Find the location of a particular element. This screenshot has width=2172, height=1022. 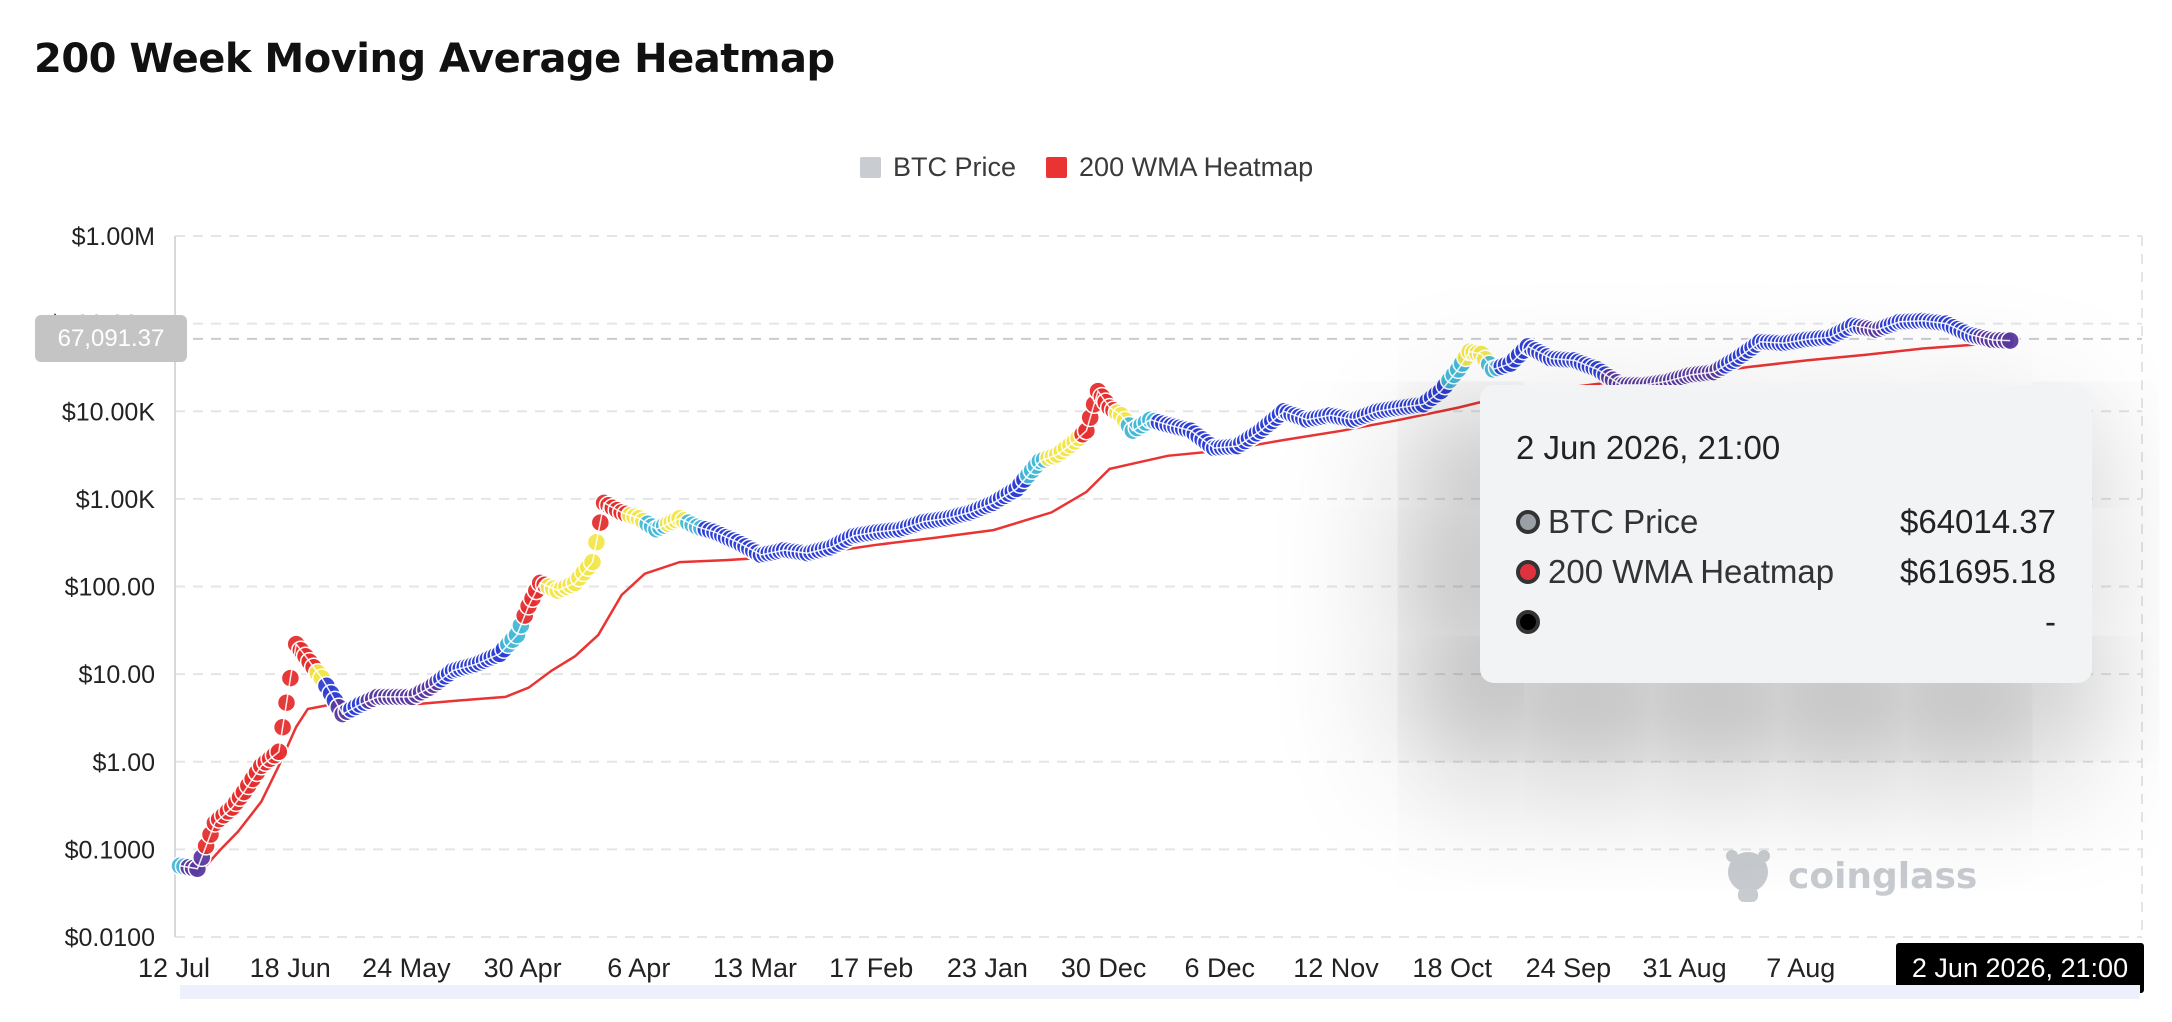

tooltip-label-200-wma-heatmap: 200 WMA Heatmap is located at coordinates (1691, 571).